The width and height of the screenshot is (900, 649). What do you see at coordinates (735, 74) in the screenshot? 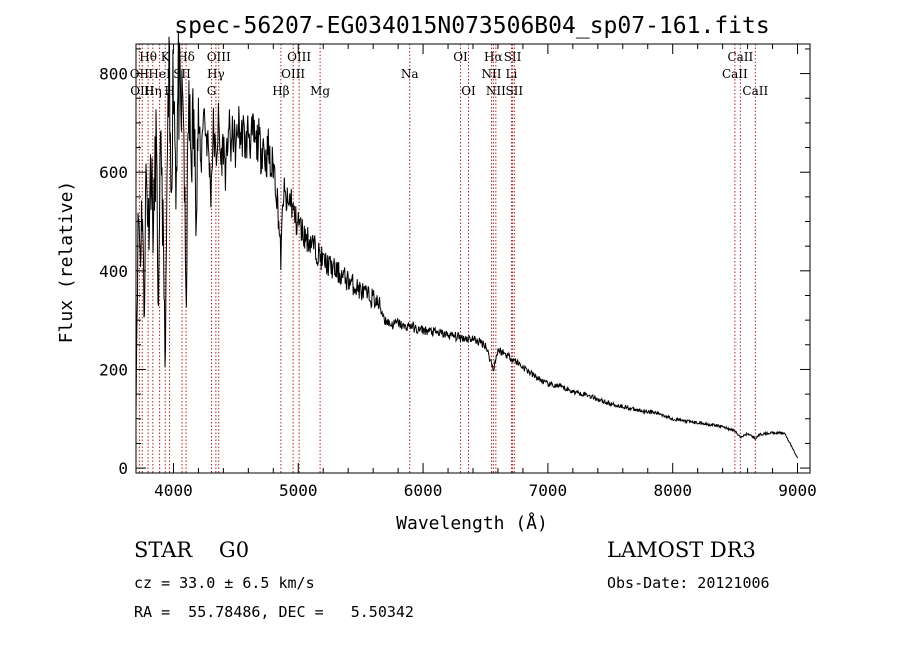
I see `marker-label-26: CaII` at bounding box center [735, 74].